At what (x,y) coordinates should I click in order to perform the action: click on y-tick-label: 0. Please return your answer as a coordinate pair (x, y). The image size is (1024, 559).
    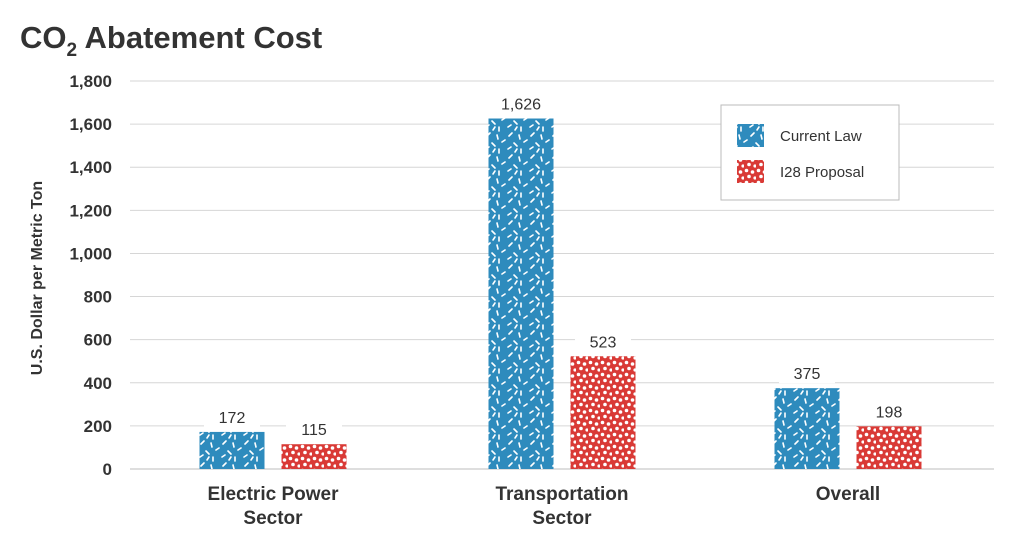
    Looking at the image, I should click on (107, 469).